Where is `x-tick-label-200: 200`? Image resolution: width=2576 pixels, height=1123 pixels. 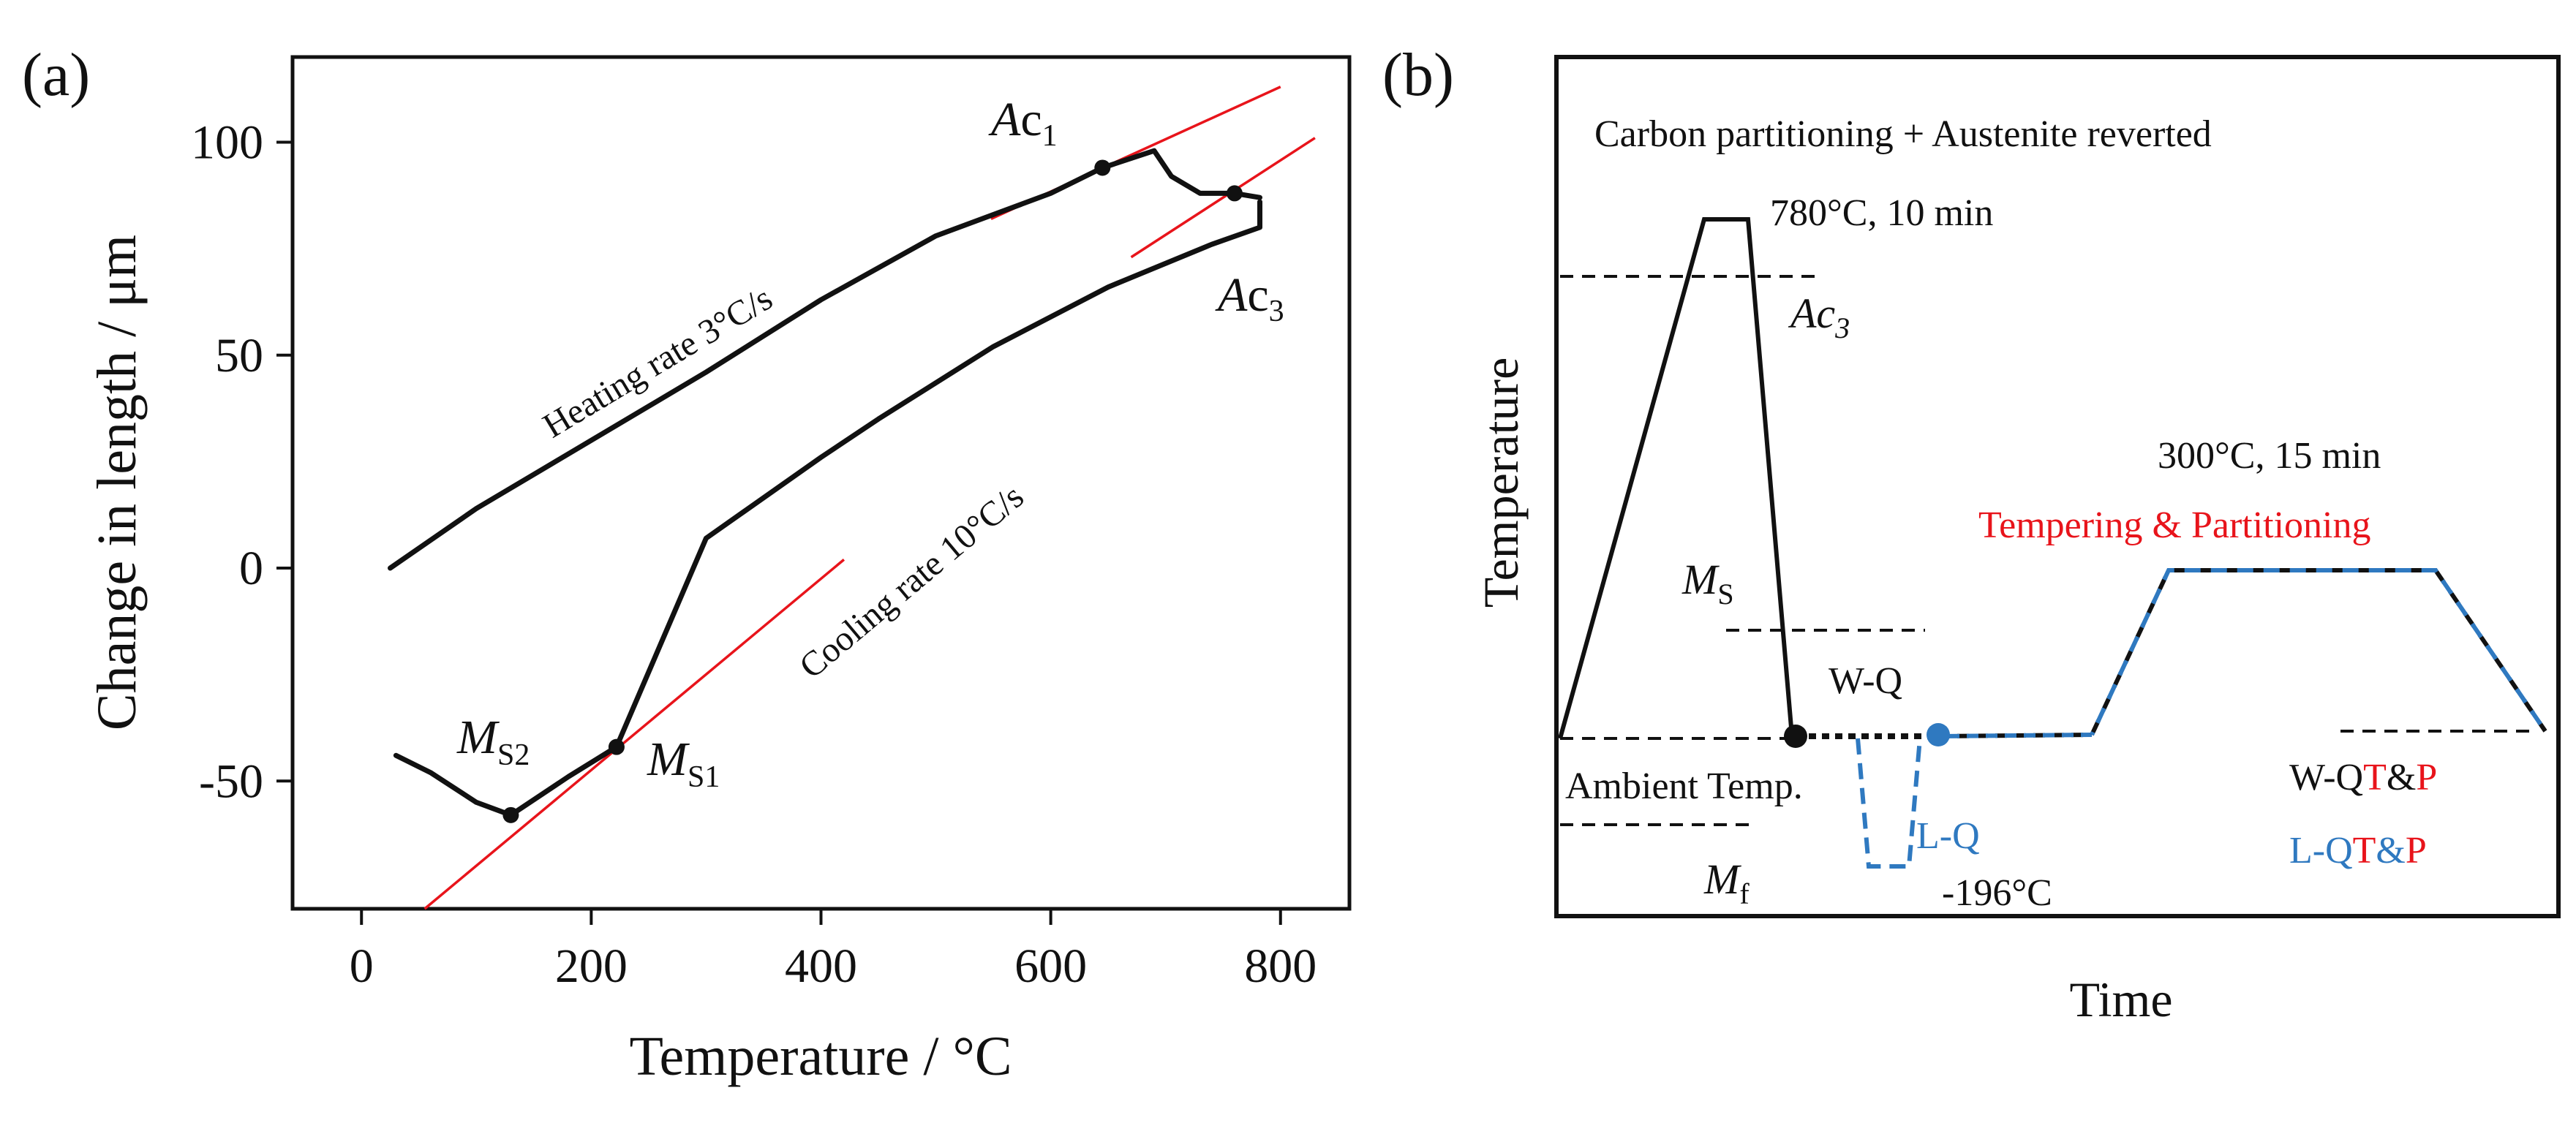 x-tick-label-200: 200 is located at coordinates (591, 966).